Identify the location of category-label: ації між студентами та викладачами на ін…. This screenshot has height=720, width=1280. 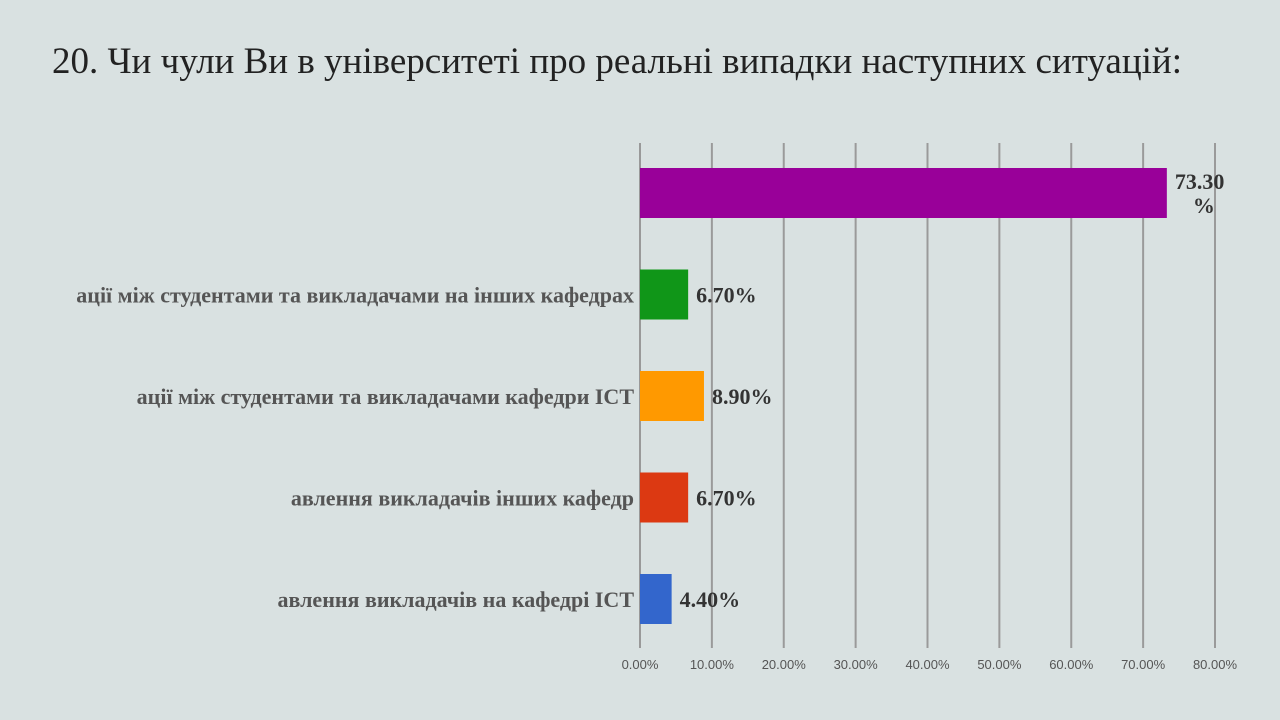
(355, 295).